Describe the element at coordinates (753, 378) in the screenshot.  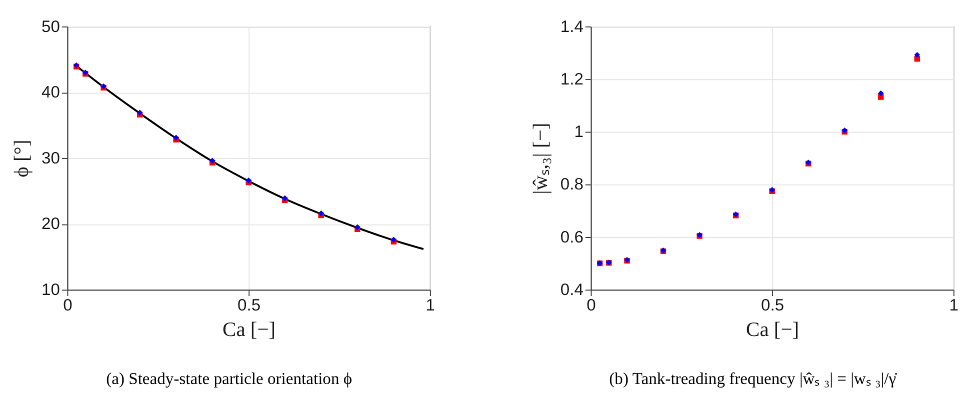
I see `text: (b) Tank-treading frequency |ŵₛ ₃| = |wₛ ₃|/γ̇` at that location.